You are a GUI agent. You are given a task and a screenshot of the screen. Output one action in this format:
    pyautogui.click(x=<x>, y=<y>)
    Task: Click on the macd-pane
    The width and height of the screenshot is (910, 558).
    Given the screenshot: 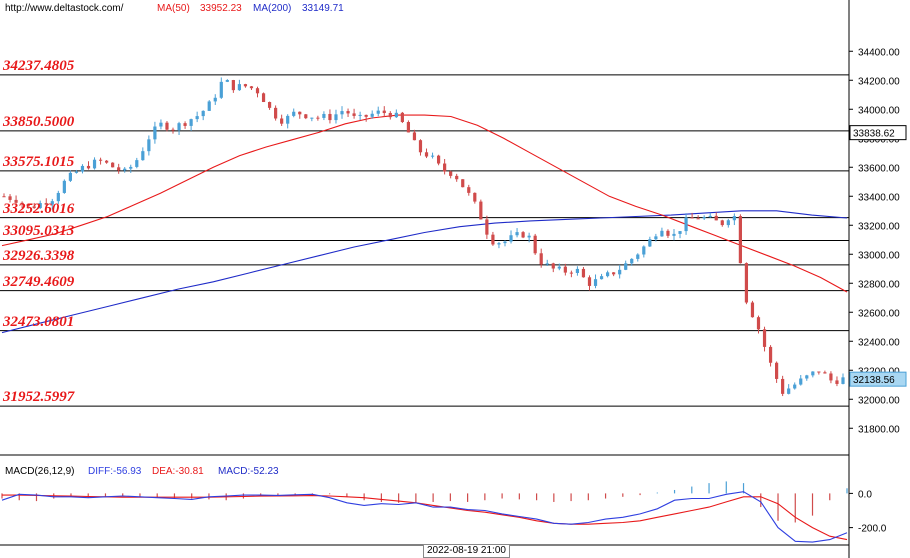 What is the action you would take?
    pyautogui.click(x=424, y=512)
    